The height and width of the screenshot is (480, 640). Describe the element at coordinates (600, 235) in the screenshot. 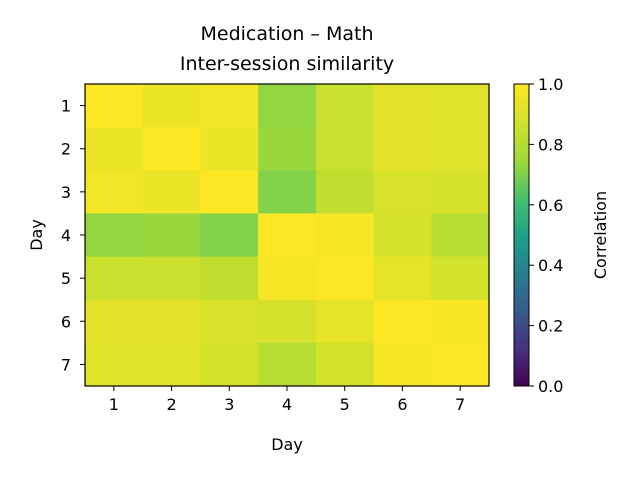

I see `colorbar-label: Correlation` at that location.